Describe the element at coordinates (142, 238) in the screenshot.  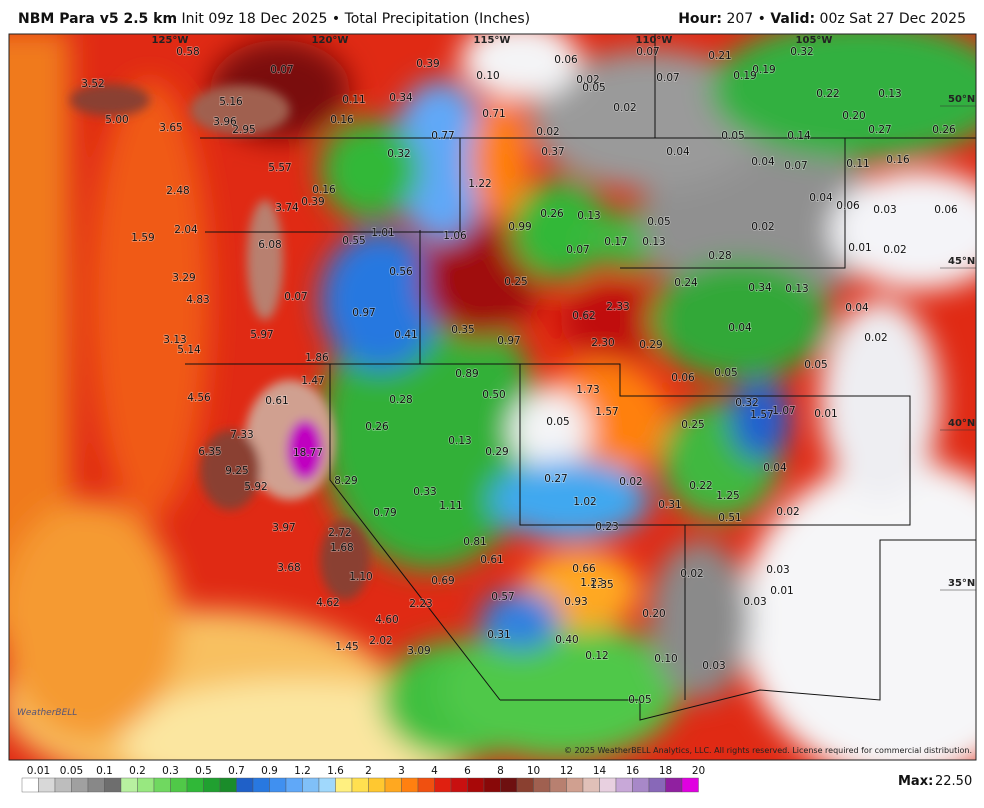
I see `point-label: 1.59` at that location.